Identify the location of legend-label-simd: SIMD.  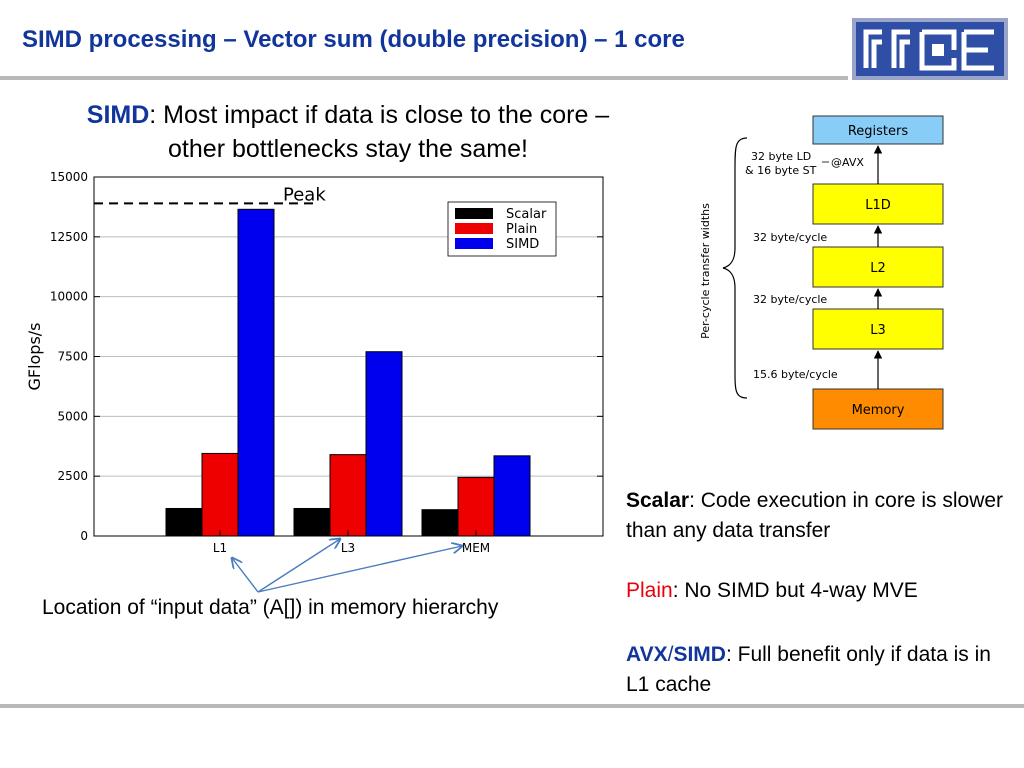
(522, 244).